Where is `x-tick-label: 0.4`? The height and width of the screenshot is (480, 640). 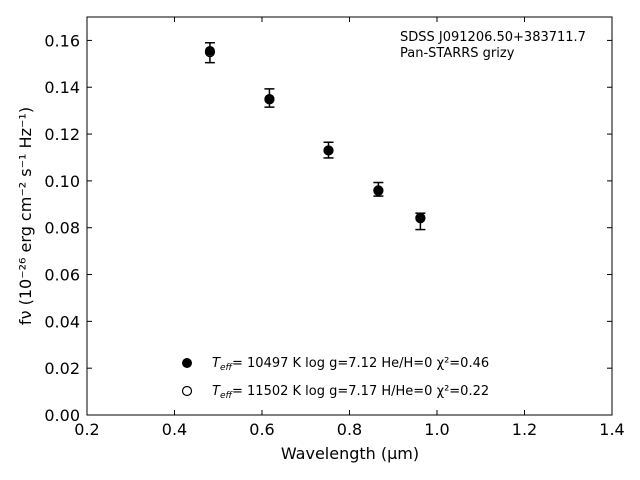
x-tick-label: 0.4 is located at coordinates (174, 429).